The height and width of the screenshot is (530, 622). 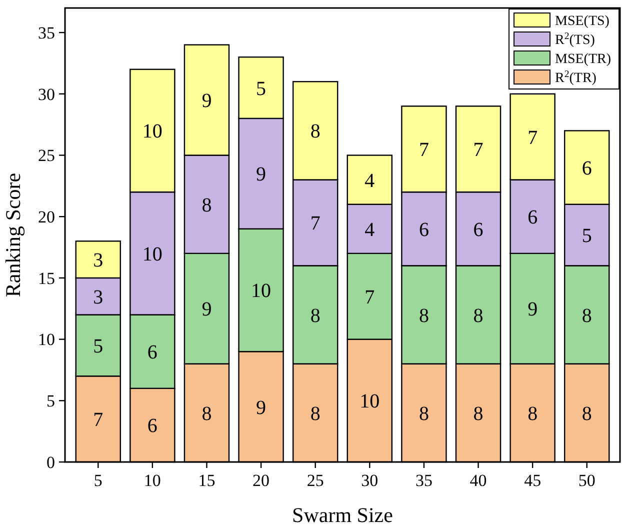 What do you see at coordinates (575, 39) in the screenshot?
I see `legend-label: R$^{2}$(TS)` at bounding box center [575, 39].